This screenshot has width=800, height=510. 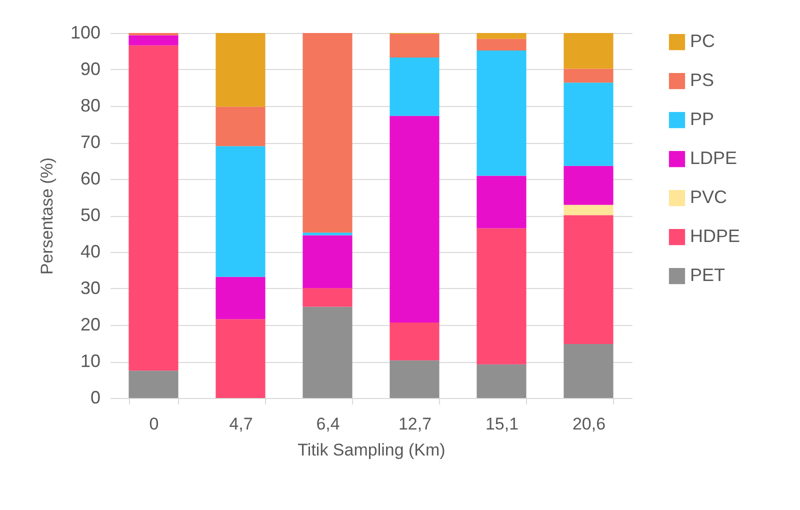 I want to click on legend-label: PVC, so click(x=709, y=197).